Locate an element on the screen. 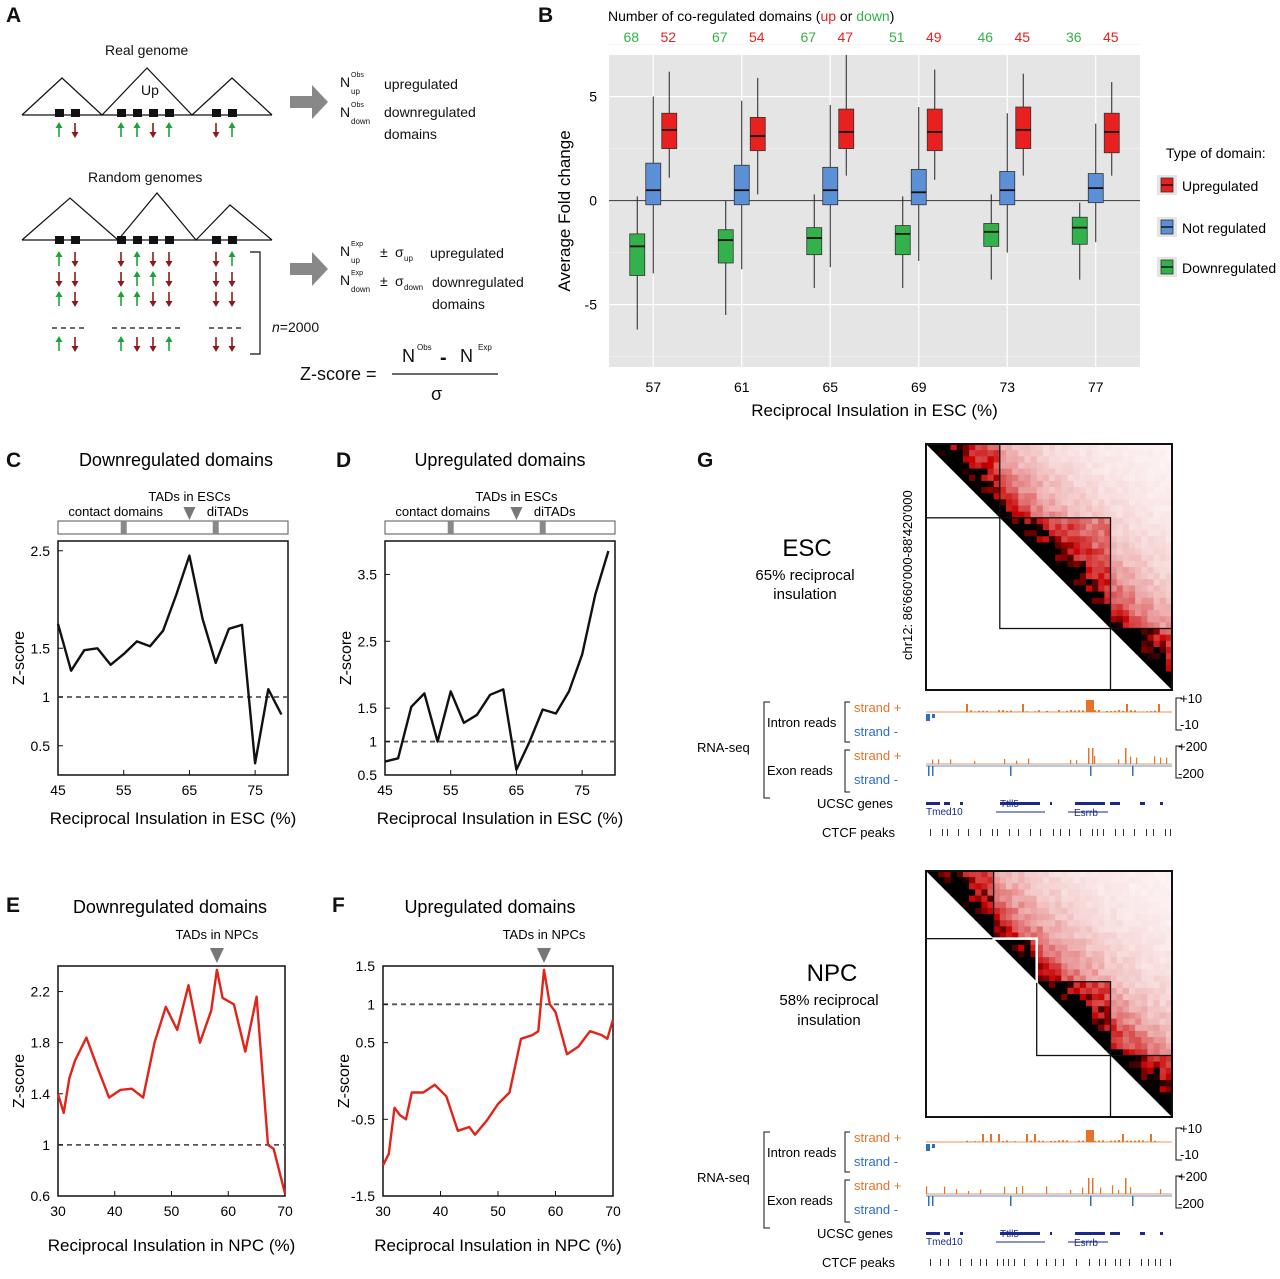 Image resolution: width=1280 pixels, height=1279 pixels. y-tick-label: 2.5 is located at coordinates (368, 641).